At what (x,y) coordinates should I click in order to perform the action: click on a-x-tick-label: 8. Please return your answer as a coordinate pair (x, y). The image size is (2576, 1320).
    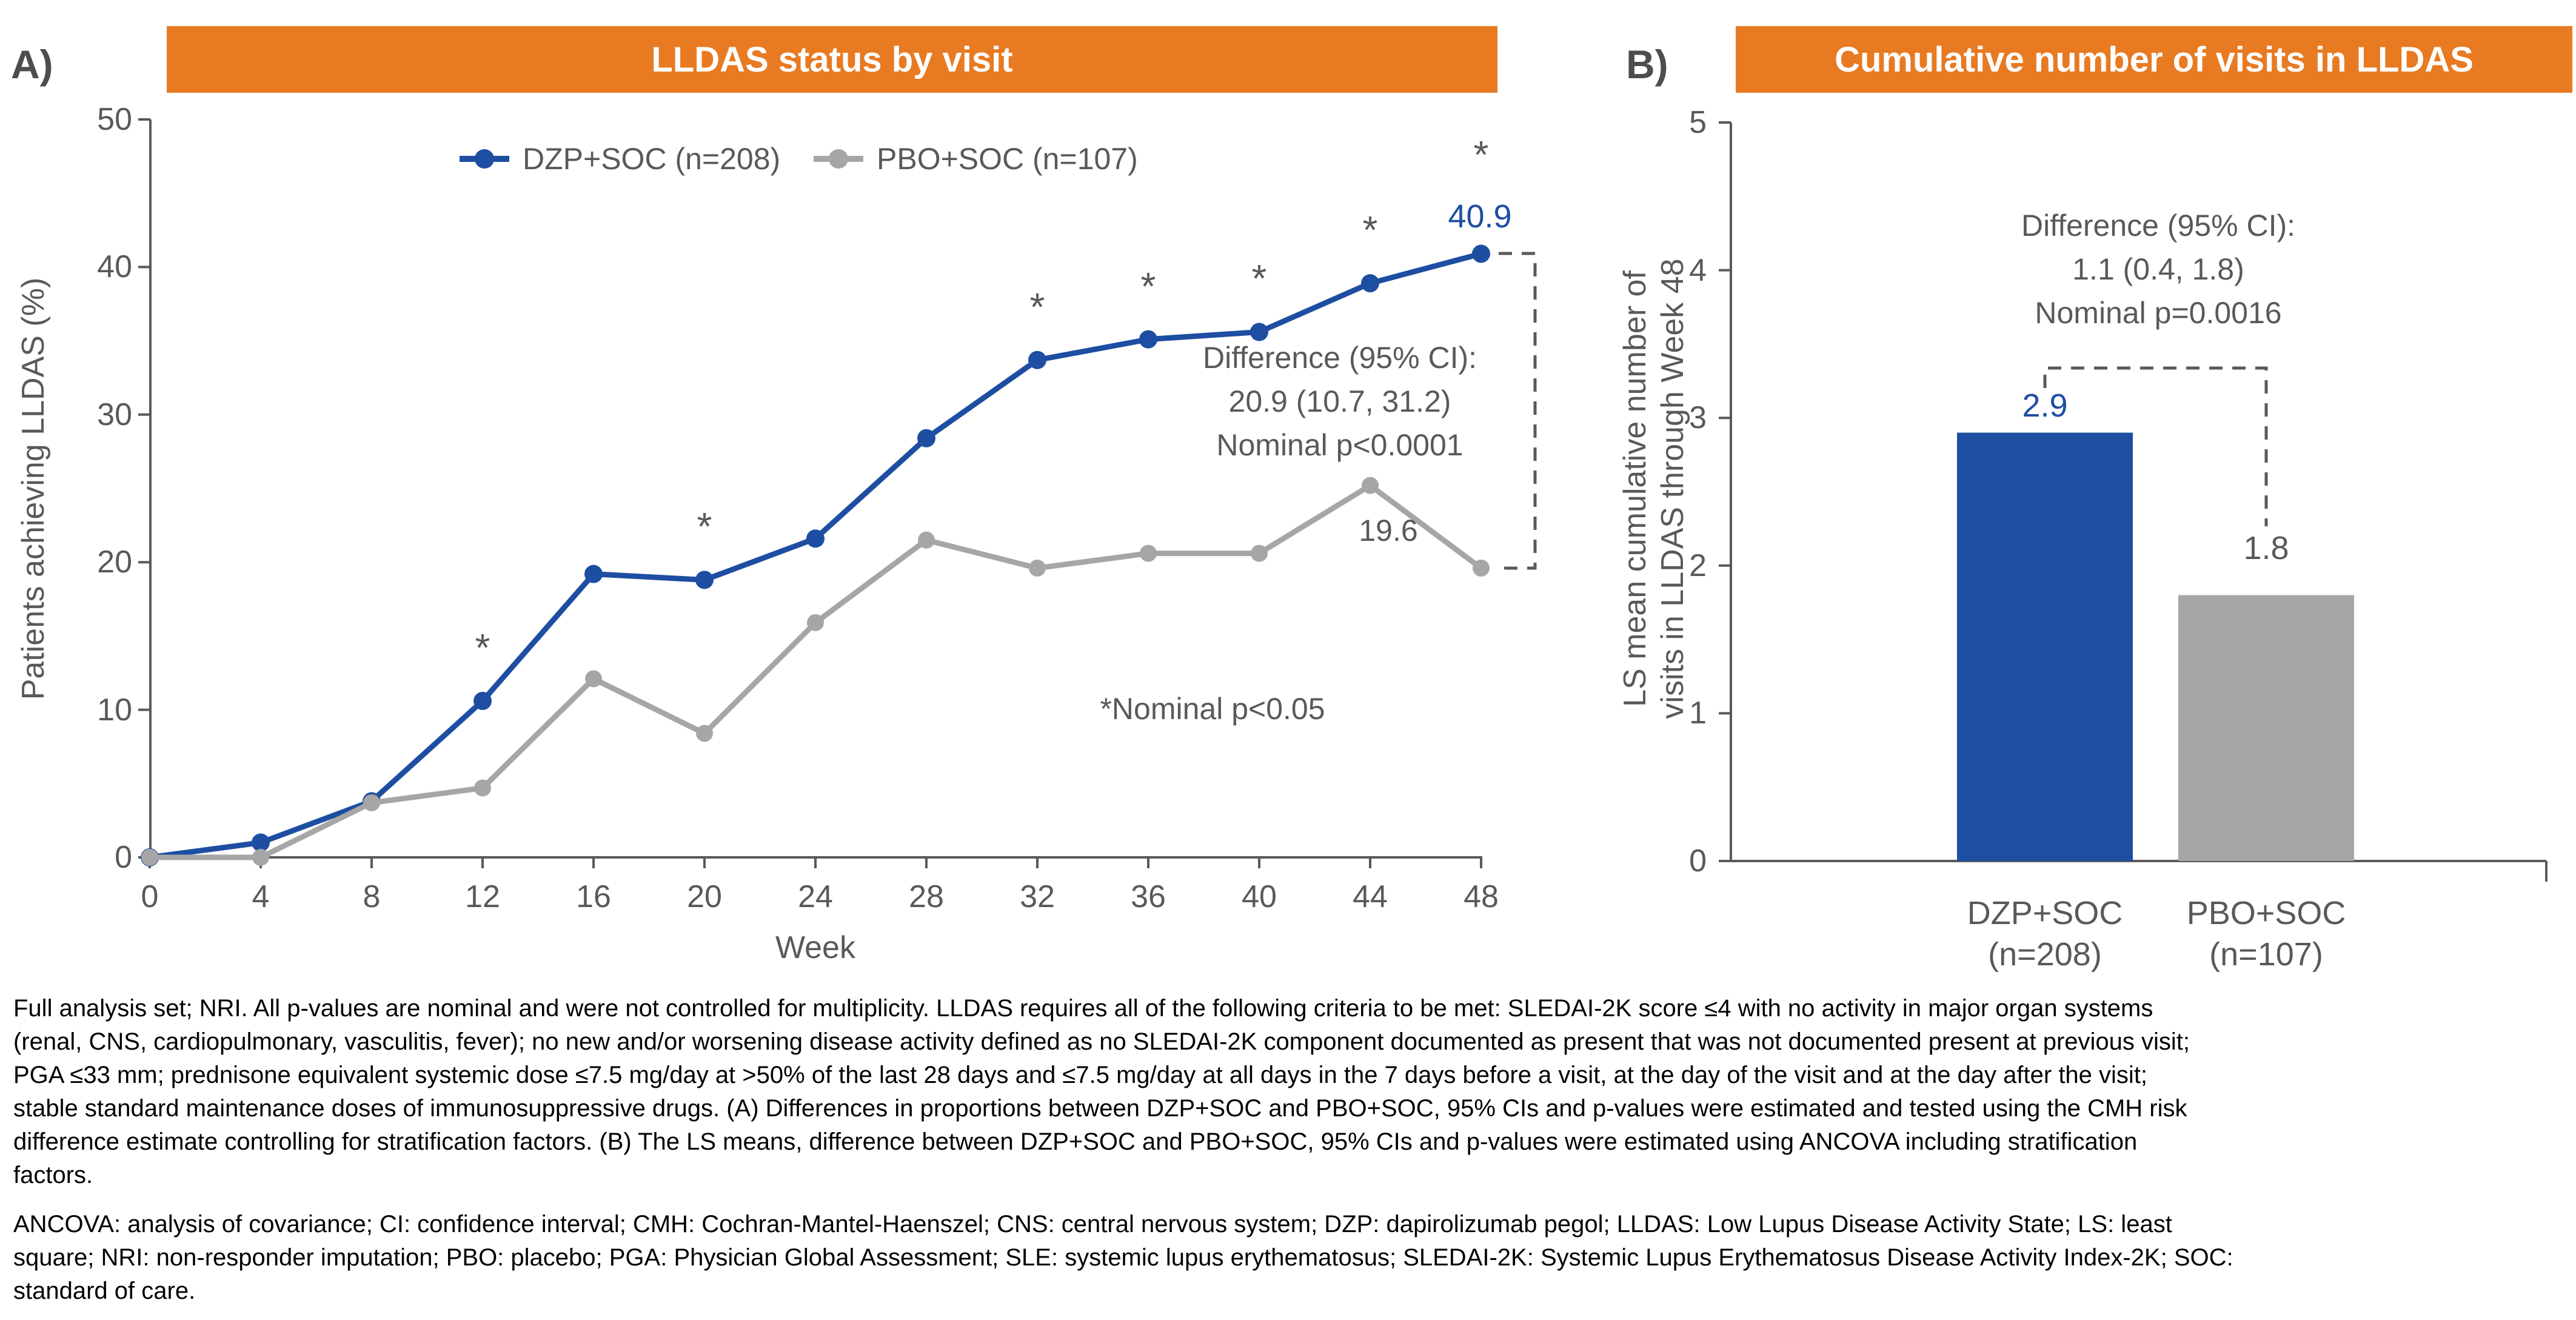
    Looking at the image, I should click on (372, 896).